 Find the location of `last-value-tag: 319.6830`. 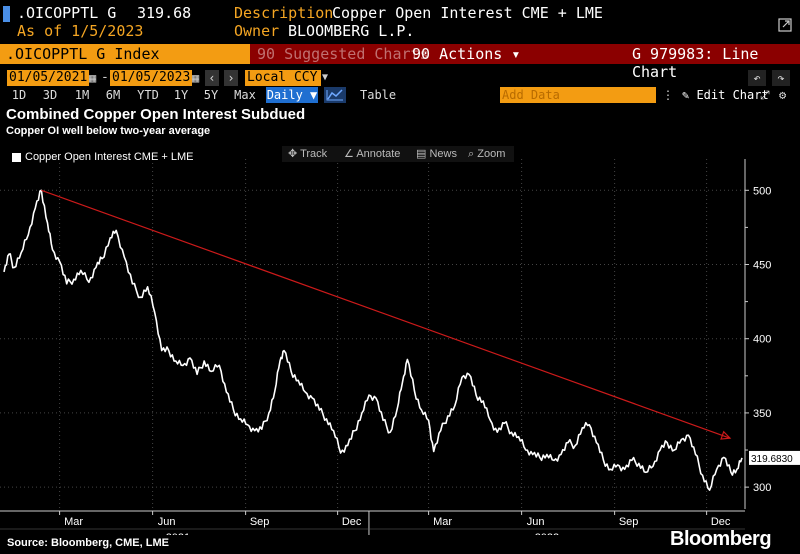

last-value-tag: 319.6830 is located at coordinates (774, 457).